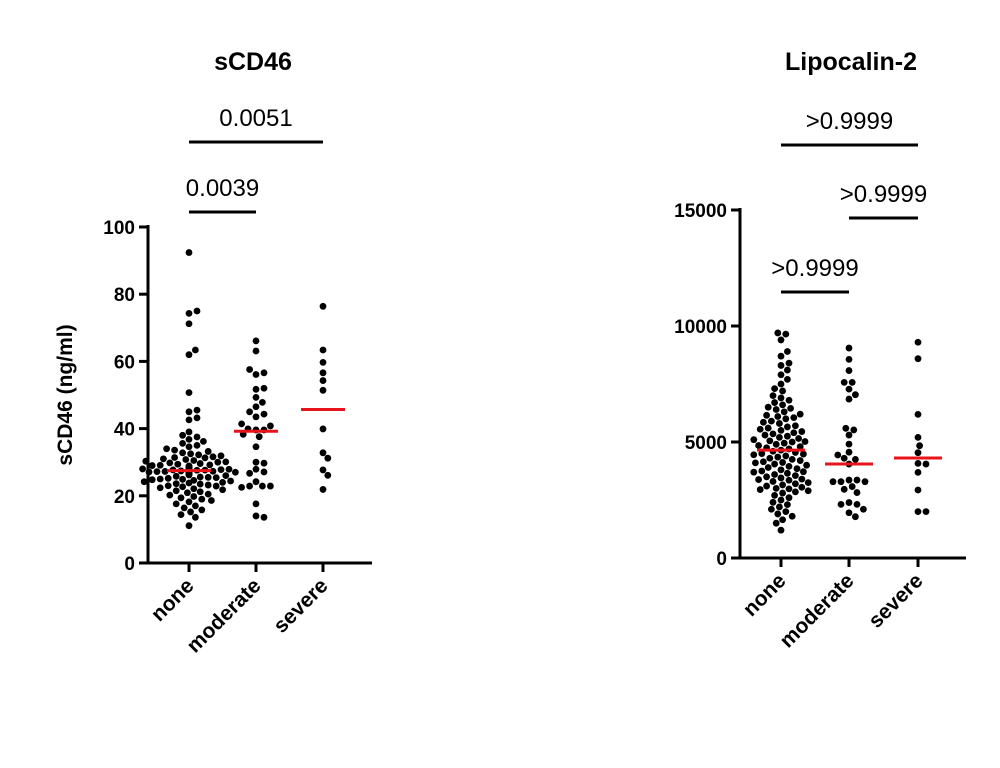  I want to click on y-tick-label: 100, so click(119, 228).